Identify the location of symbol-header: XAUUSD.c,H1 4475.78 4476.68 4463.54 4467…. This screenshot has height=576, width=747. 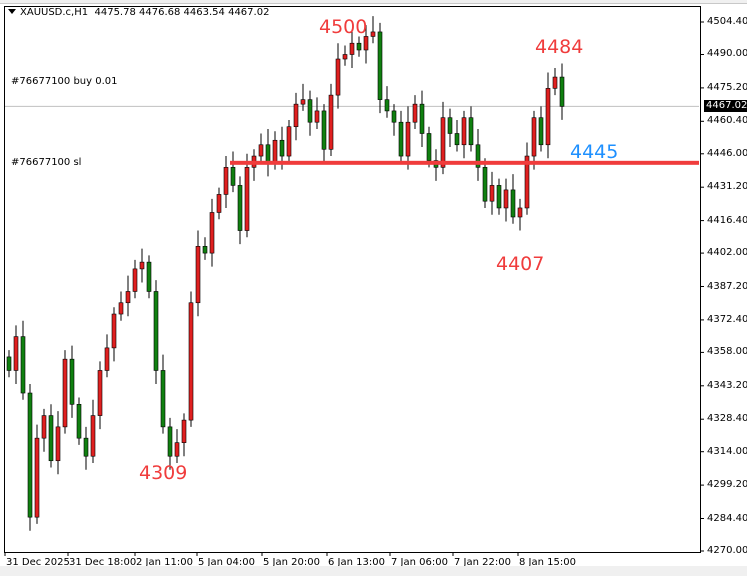
(138, 12).